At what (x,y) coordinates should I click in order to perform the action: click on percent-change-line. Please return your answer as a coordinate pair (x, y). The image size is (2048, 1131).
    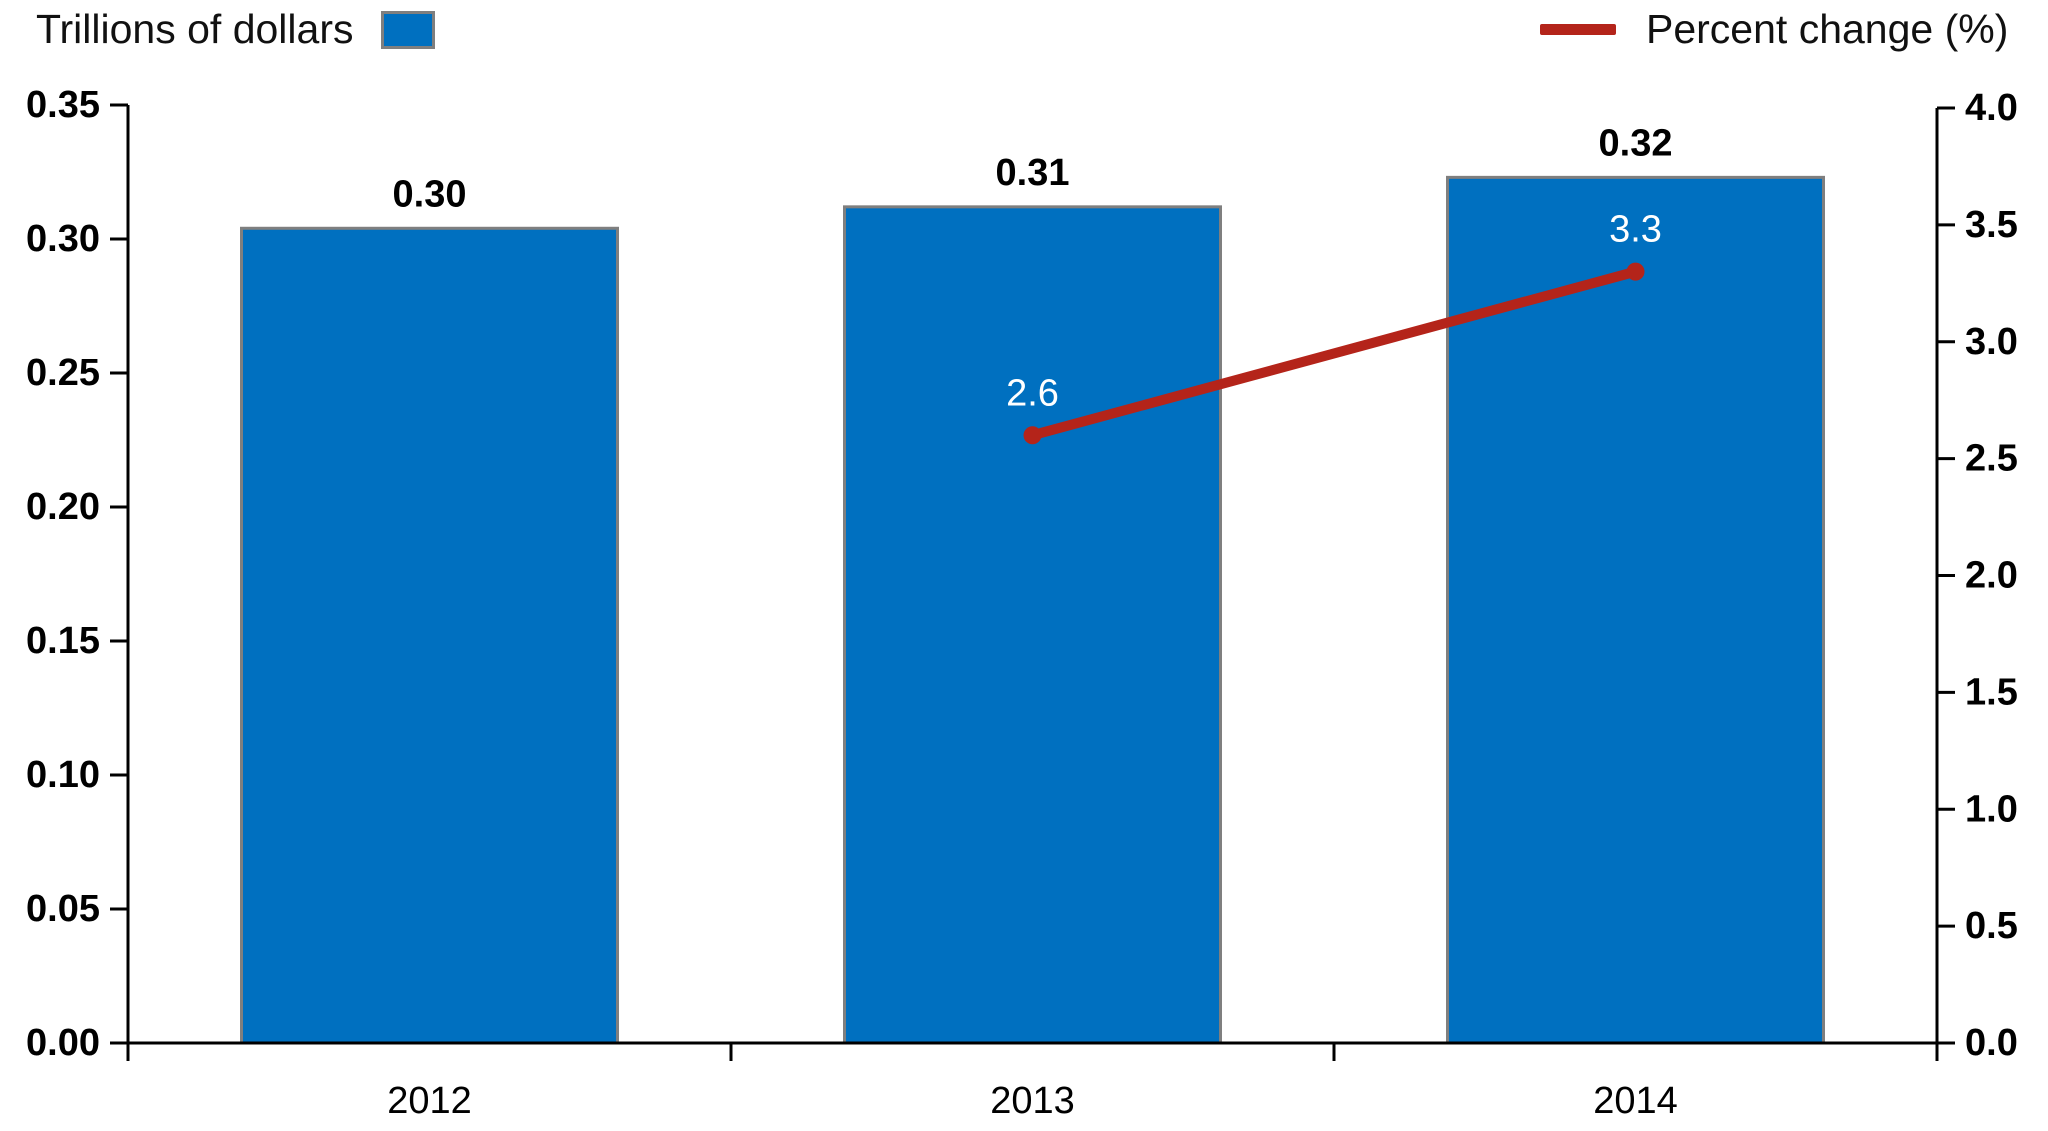
    Looking at the image, I should click on (1334, 353).